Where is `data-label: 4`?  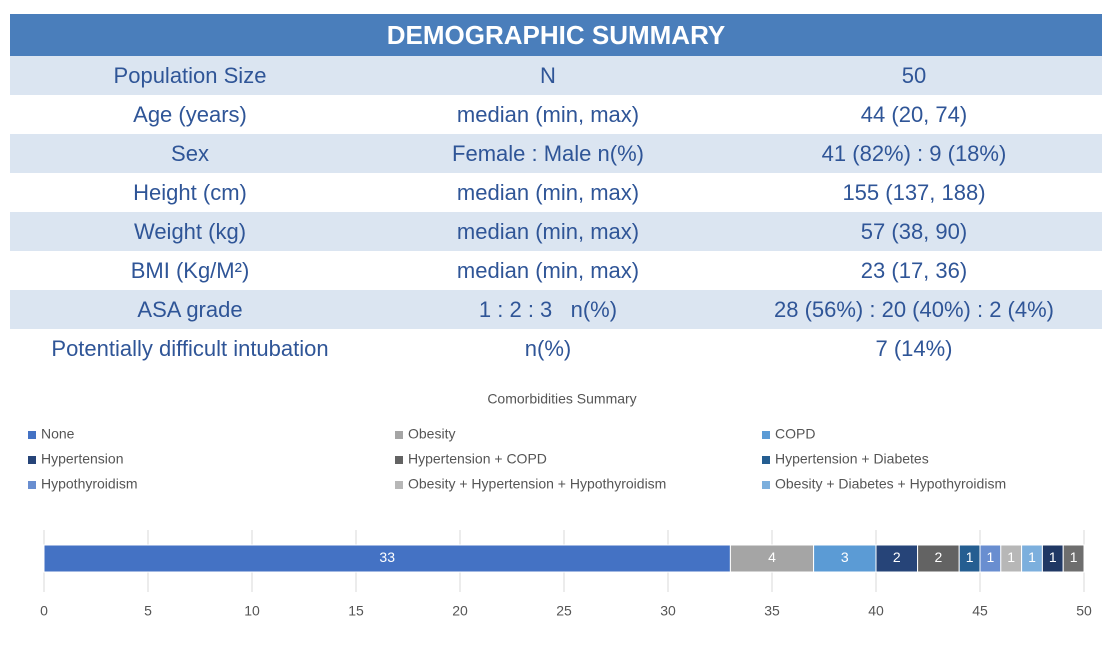
data-label: 4 is located at coordinates (772, 557).